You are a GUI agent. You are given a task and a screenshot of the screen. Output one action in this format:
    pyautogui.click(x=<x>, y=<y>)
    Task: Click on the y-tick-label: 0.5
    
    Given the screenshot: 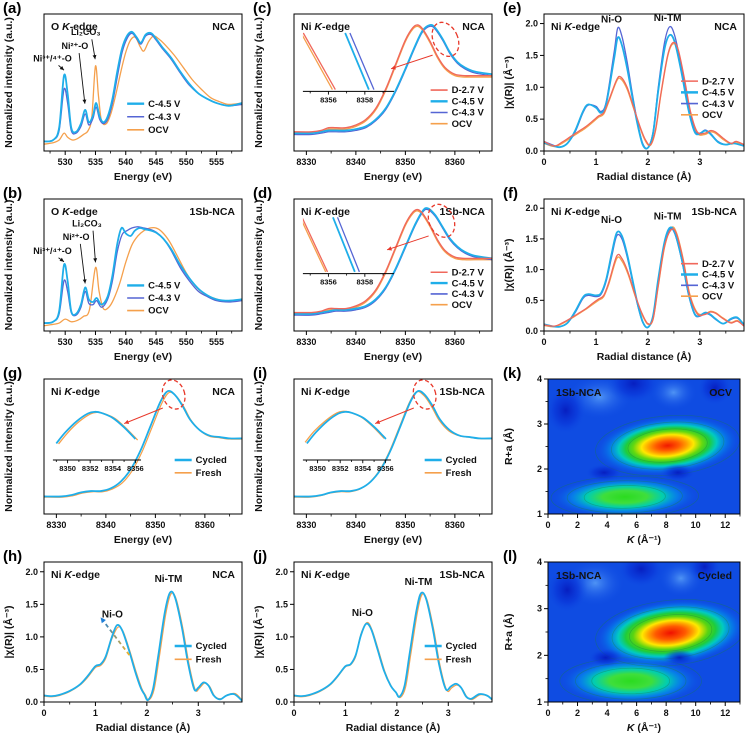 What is the action you would take?
    pyautogui.click(x=281, y=669)
    